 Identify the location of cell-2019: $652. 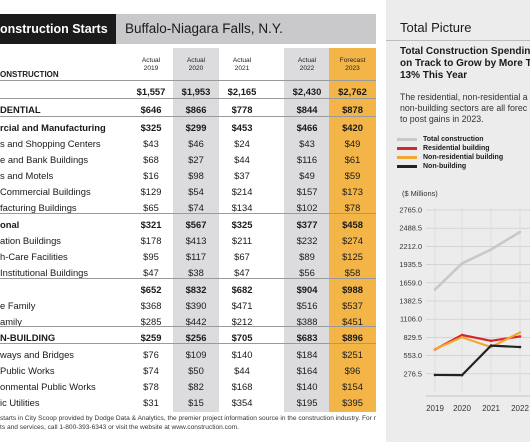
(151, 289).